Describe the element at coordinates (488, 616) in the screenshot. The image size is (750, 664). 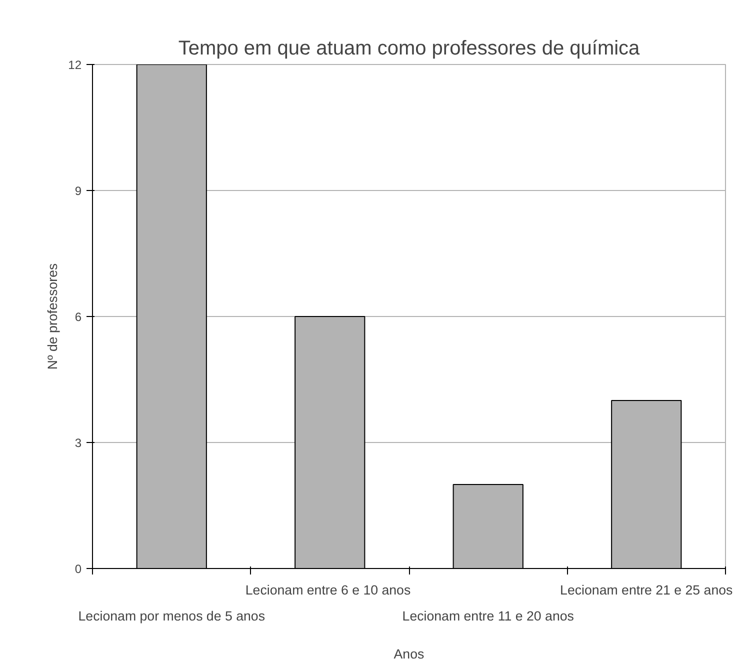
I see `x-tick-label: Lecionam entre 11 e 20 anos` at that location.